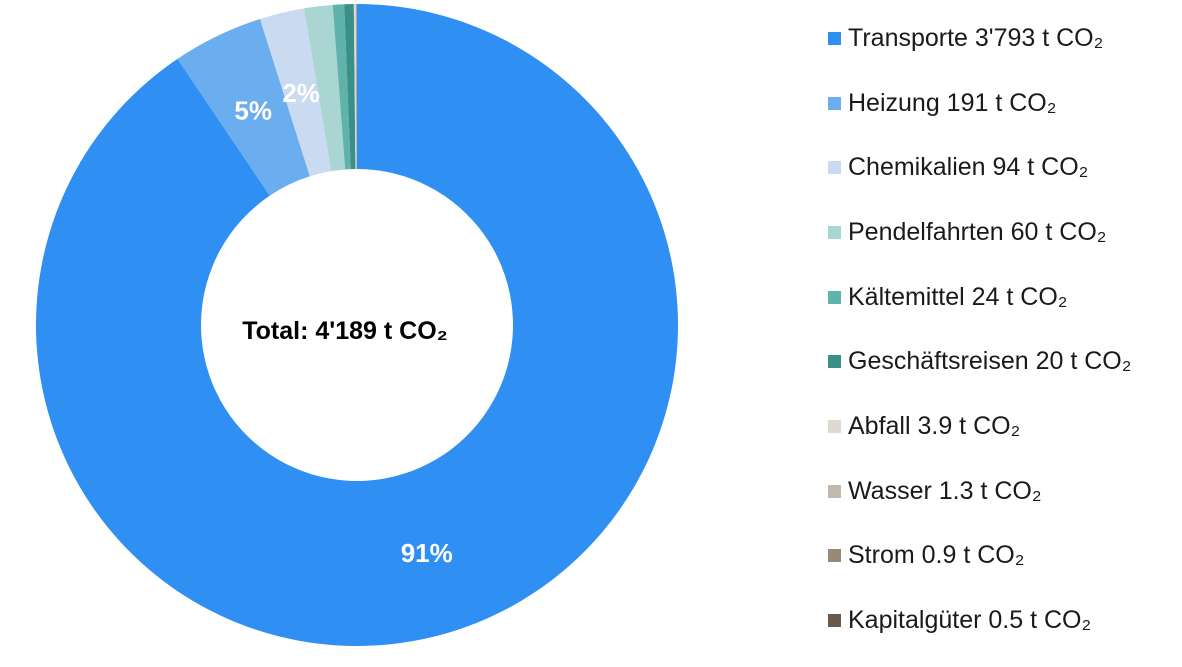  I want to click on legend-label: Wasser 1.3 t CO₂, so click(945, 491).